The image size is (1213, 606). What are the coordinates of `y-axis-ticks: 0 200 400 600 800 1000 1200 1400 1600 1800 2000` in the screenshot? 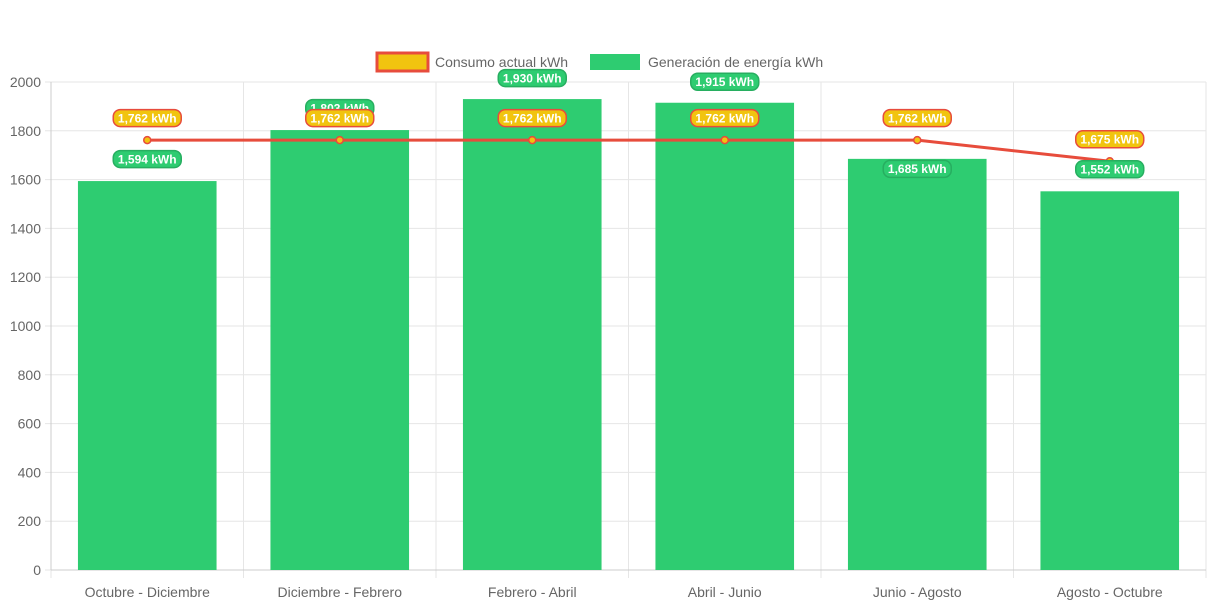 It's located at (25, 326).